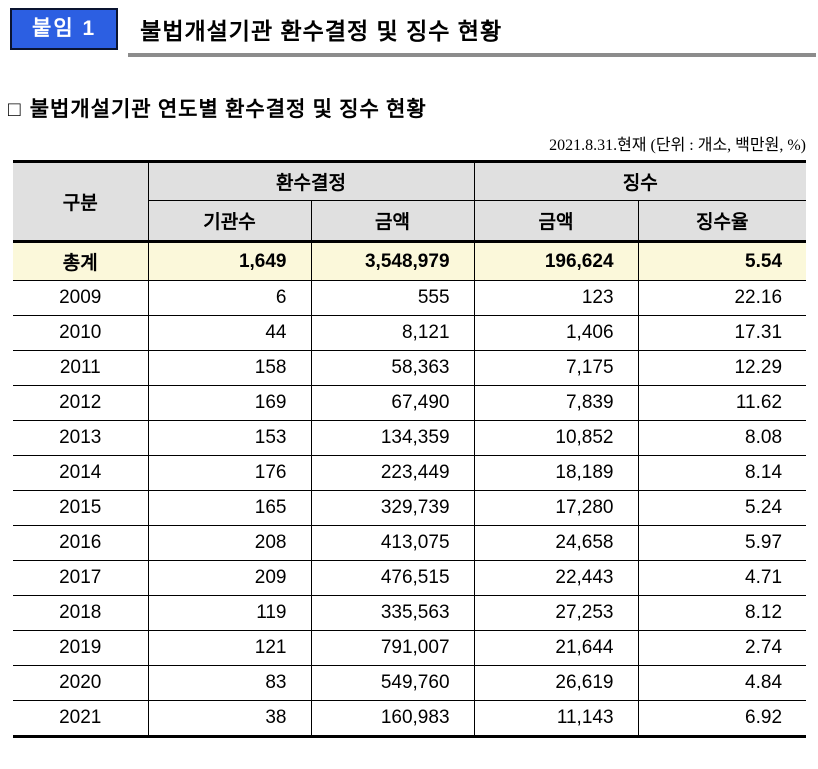 This screenshot has height=769, width=818. What do you see at coordinates (393, 298) in the screenshot?
I see `refund-amount-cell: 555` at bounding box center [393, 298].